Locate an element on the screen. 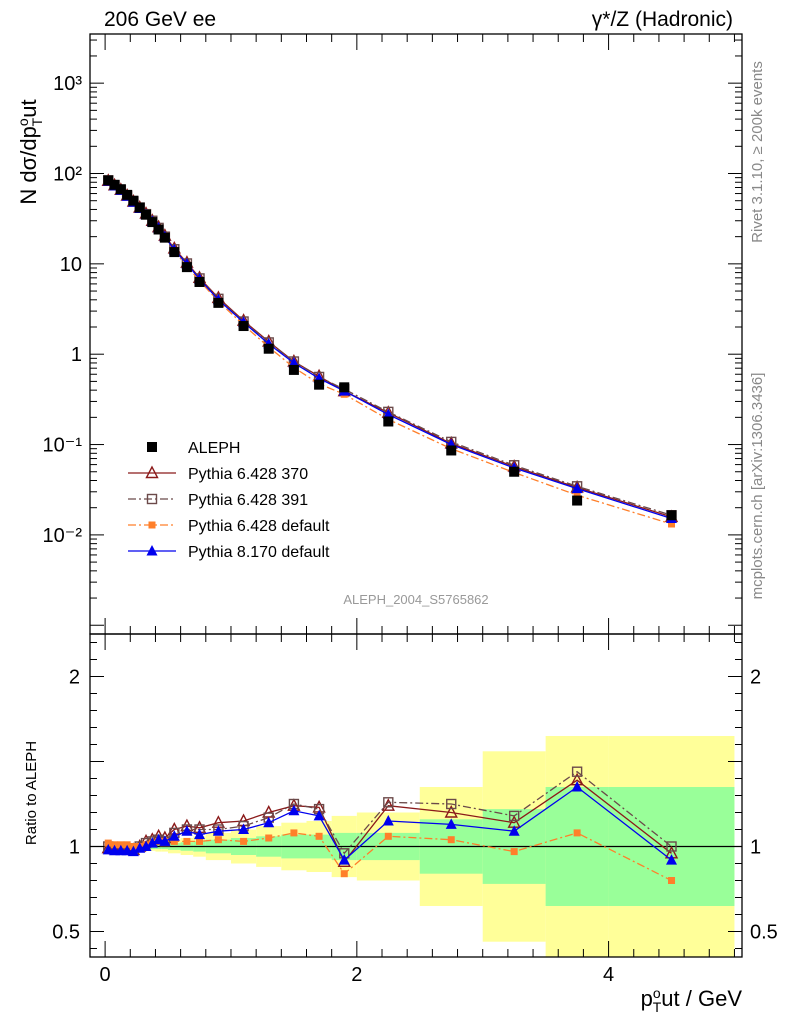 This screenshot has width=786, height=1024. main-y-tick-label: 10 is located at coordinates (71, 265).